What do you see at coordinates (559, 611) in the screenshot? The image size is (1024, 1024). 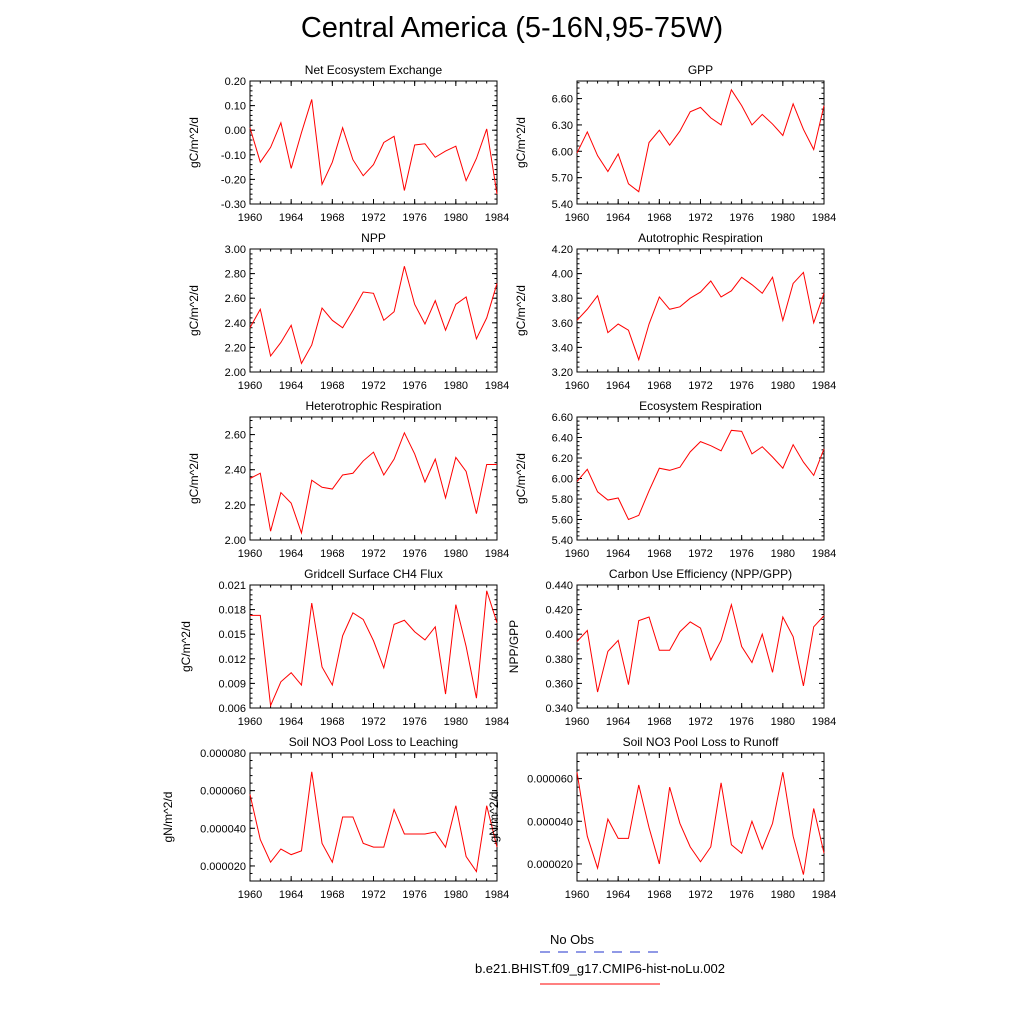 I see `y-tick-label: 0.420` at bounding box center [559, 611].